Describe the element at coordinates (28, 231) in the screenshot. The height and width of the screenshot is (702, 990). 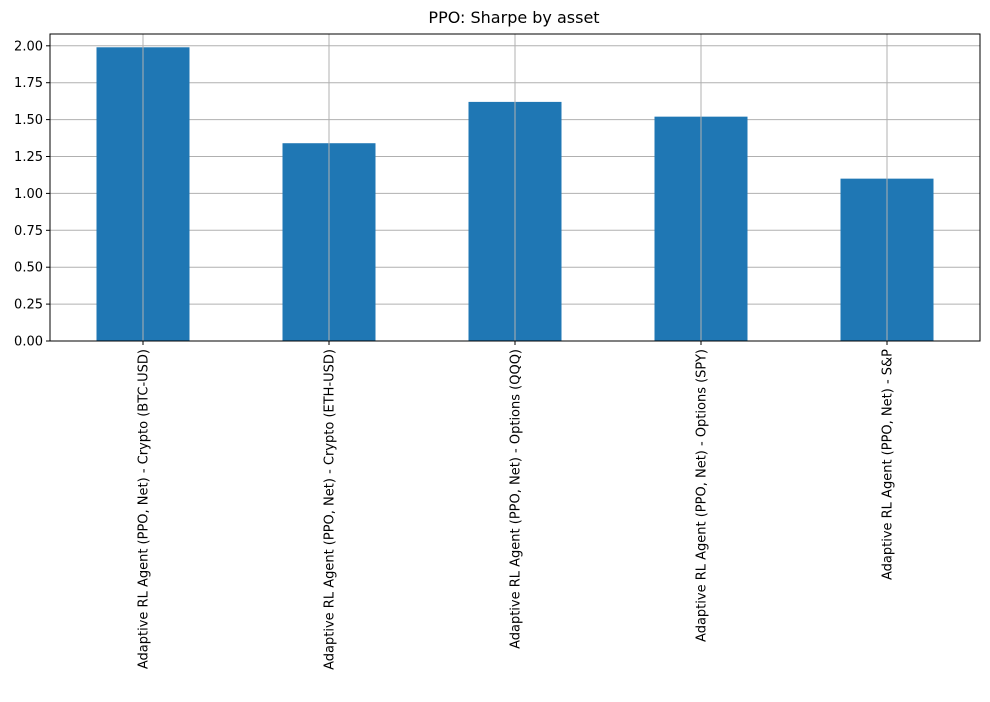
I see `y-tick-label: 0.75` at that location.